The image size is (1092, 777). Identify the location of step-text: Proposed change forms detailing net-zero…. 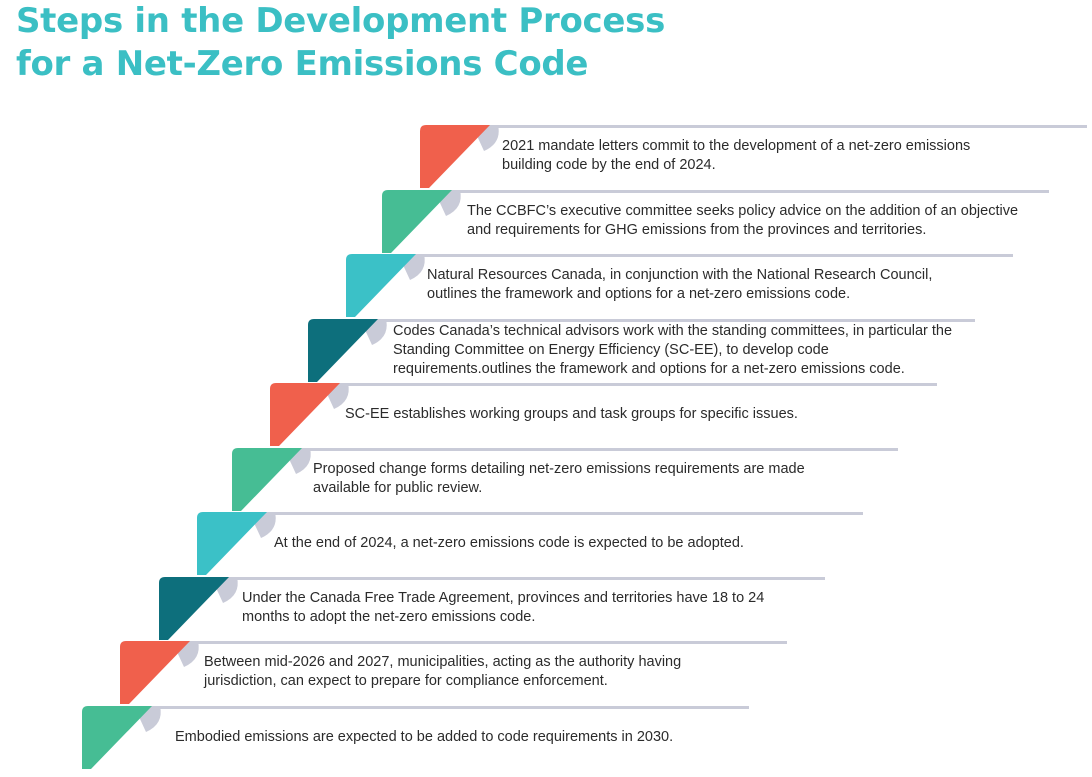
(559, 478).